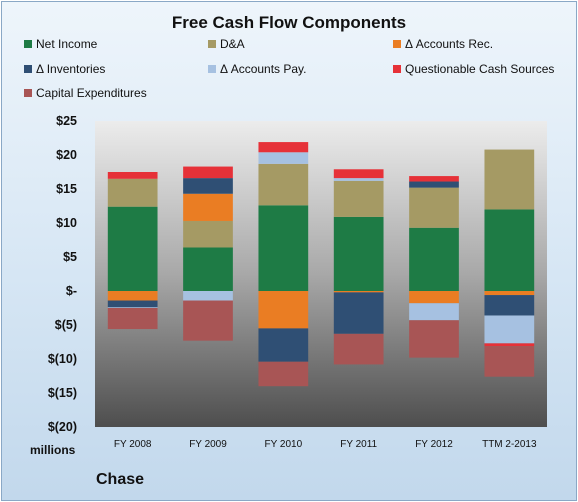 The width and height of the screenshot is (578, 502). Describe the element at coordinates (66, 325) in the screenshot. I see `y-tick-label: $(5)` at that location.